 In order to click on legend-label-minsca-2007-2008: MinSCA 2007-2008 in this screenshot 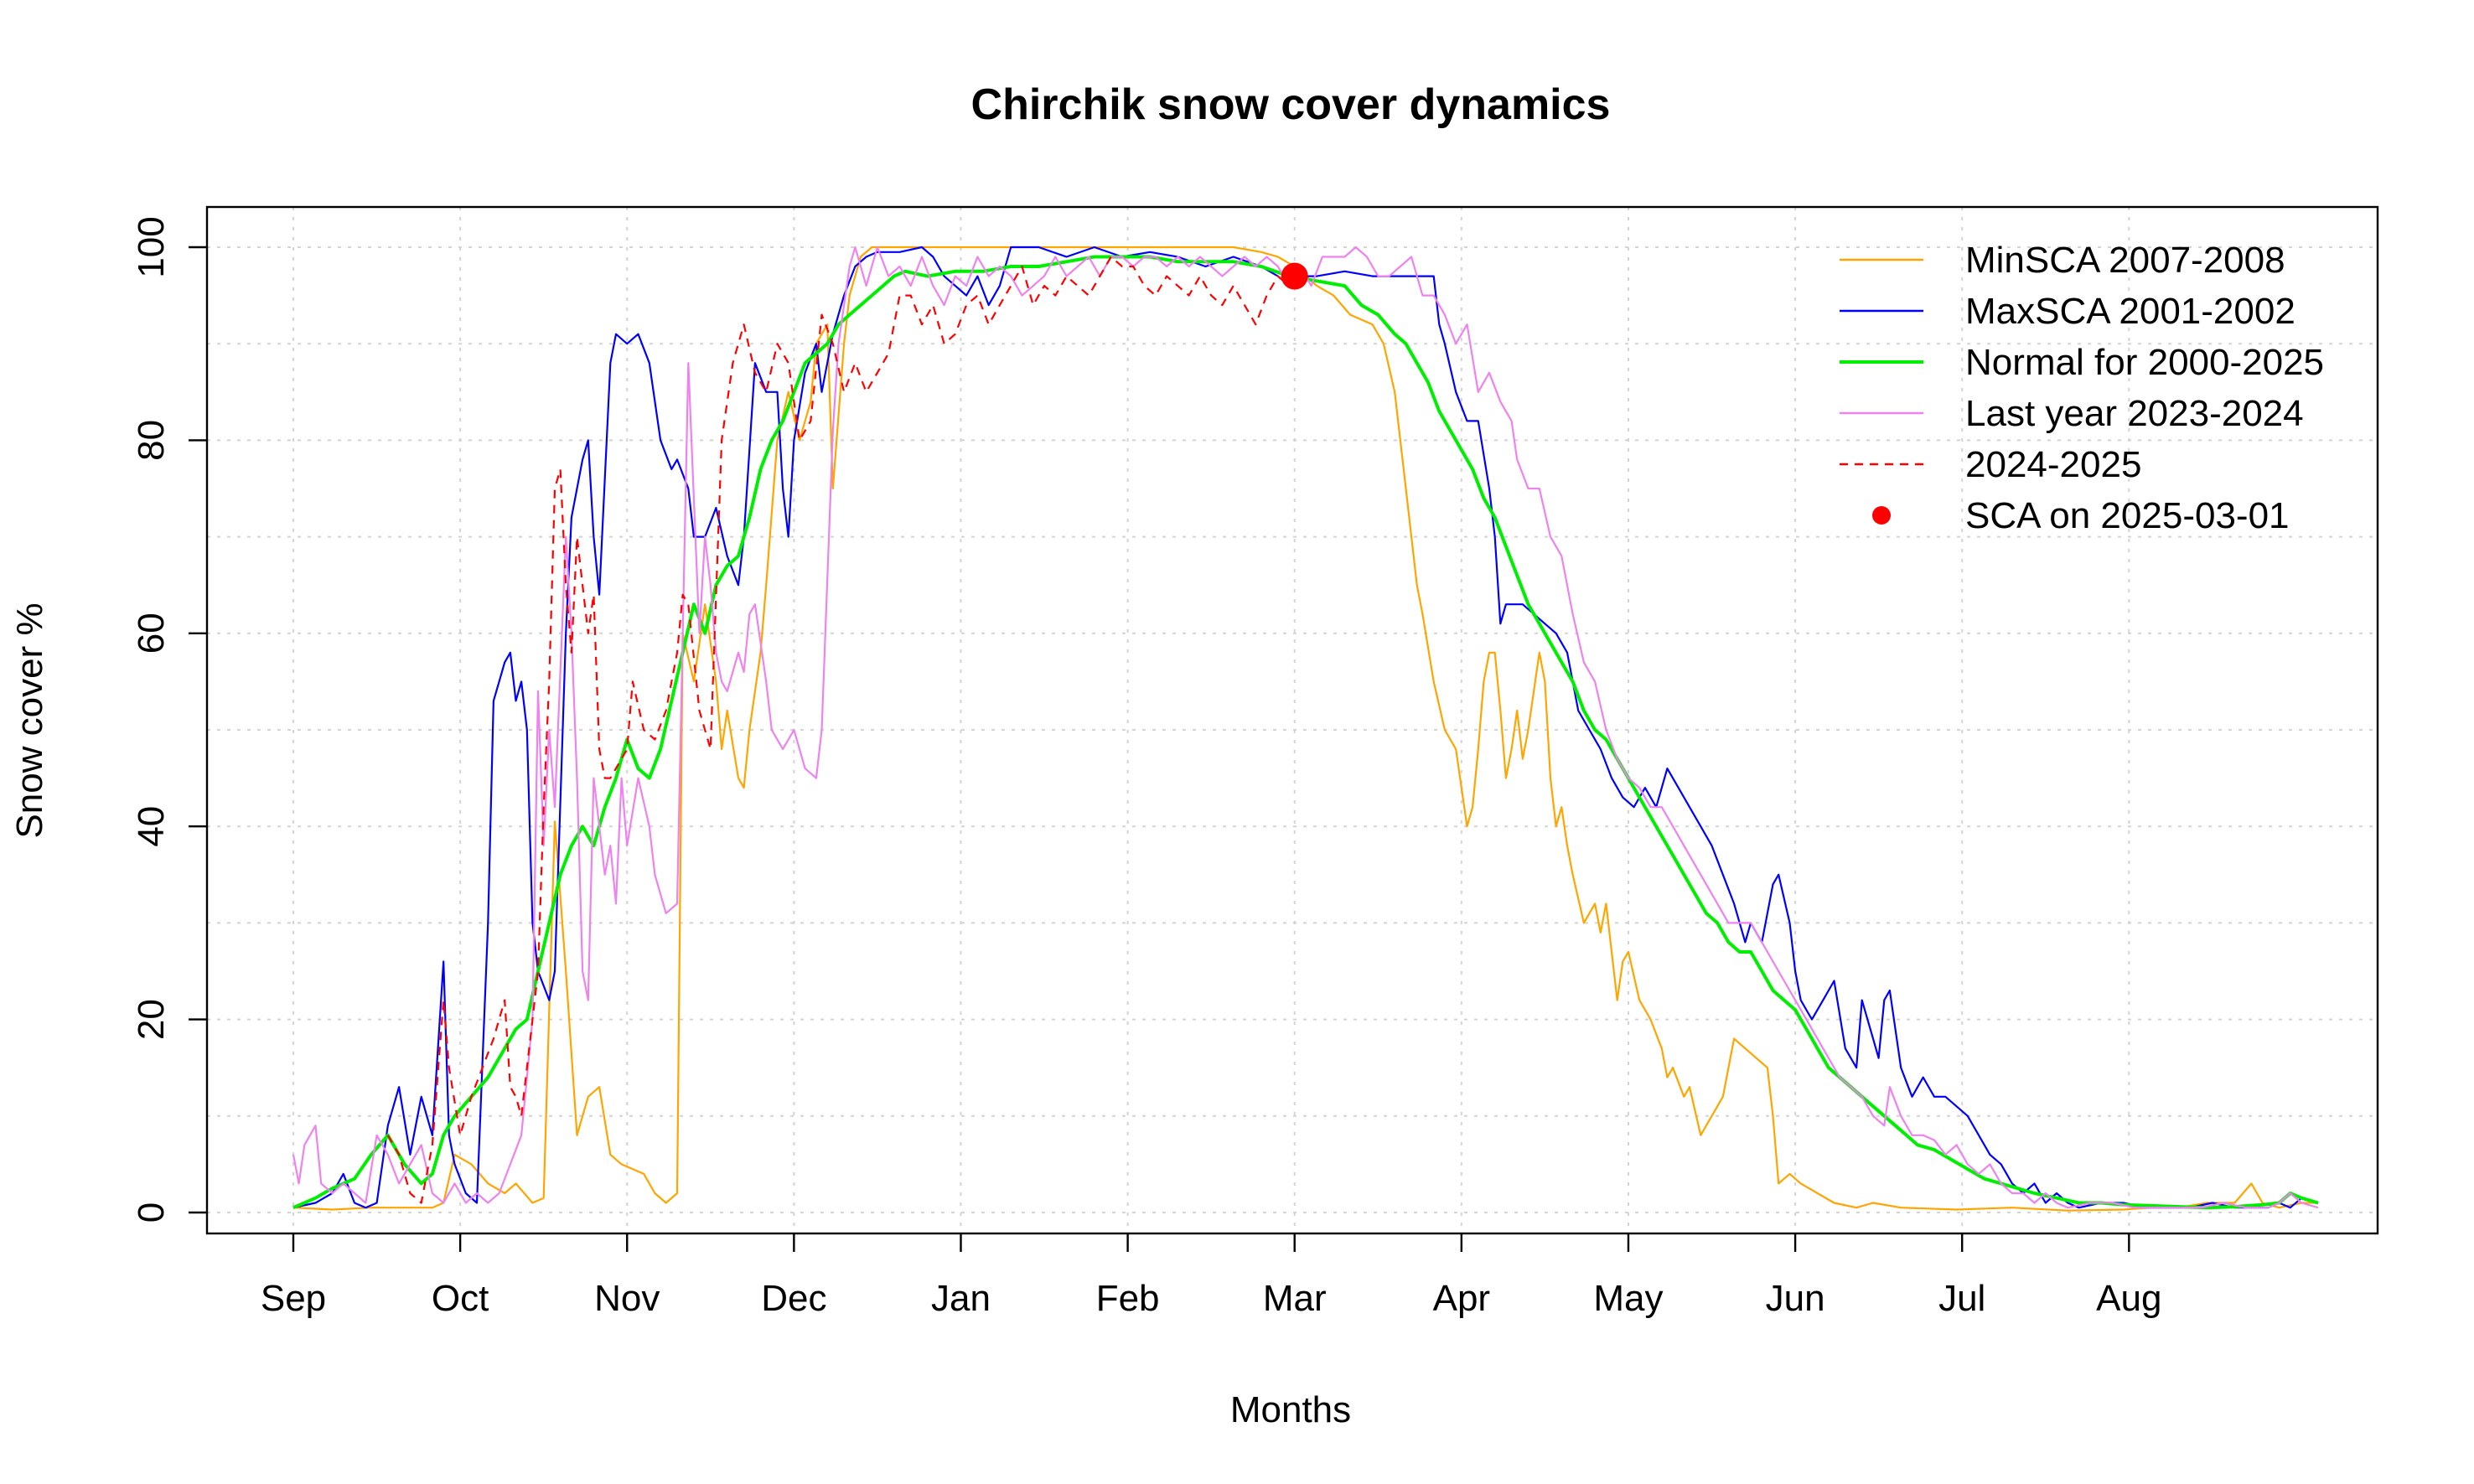, I will do `click(2125, 261)`.